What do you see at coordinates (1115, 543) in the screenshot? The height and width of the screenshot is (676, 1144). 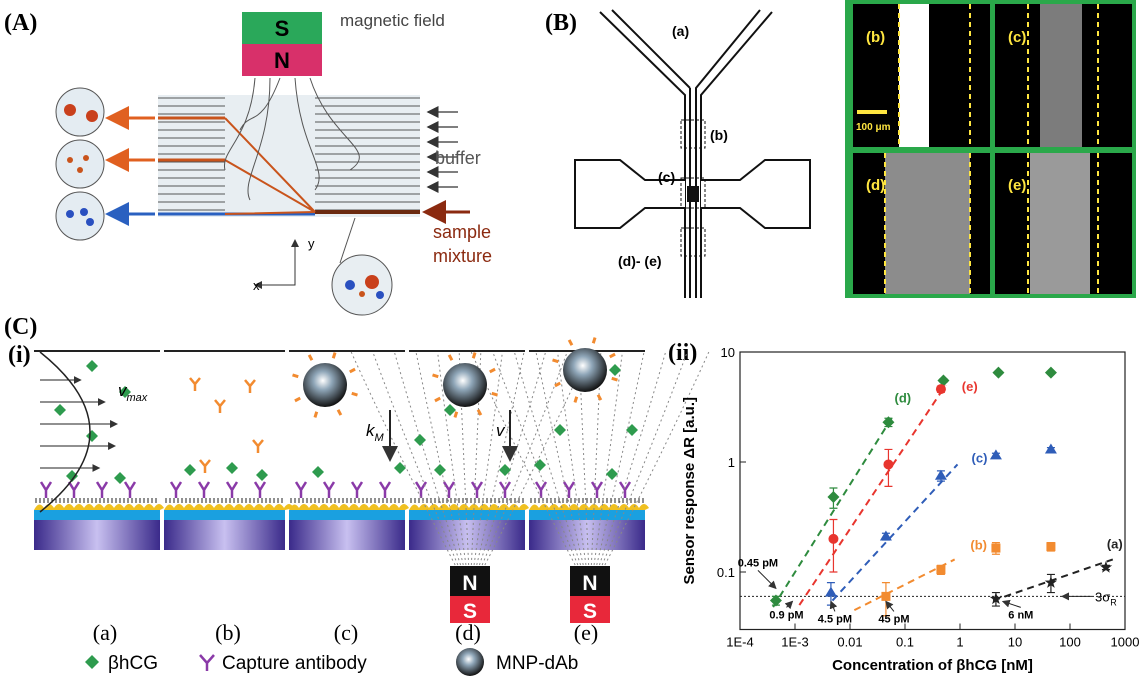 I see `series-label: (a)` at bounding box center [1115, 543].